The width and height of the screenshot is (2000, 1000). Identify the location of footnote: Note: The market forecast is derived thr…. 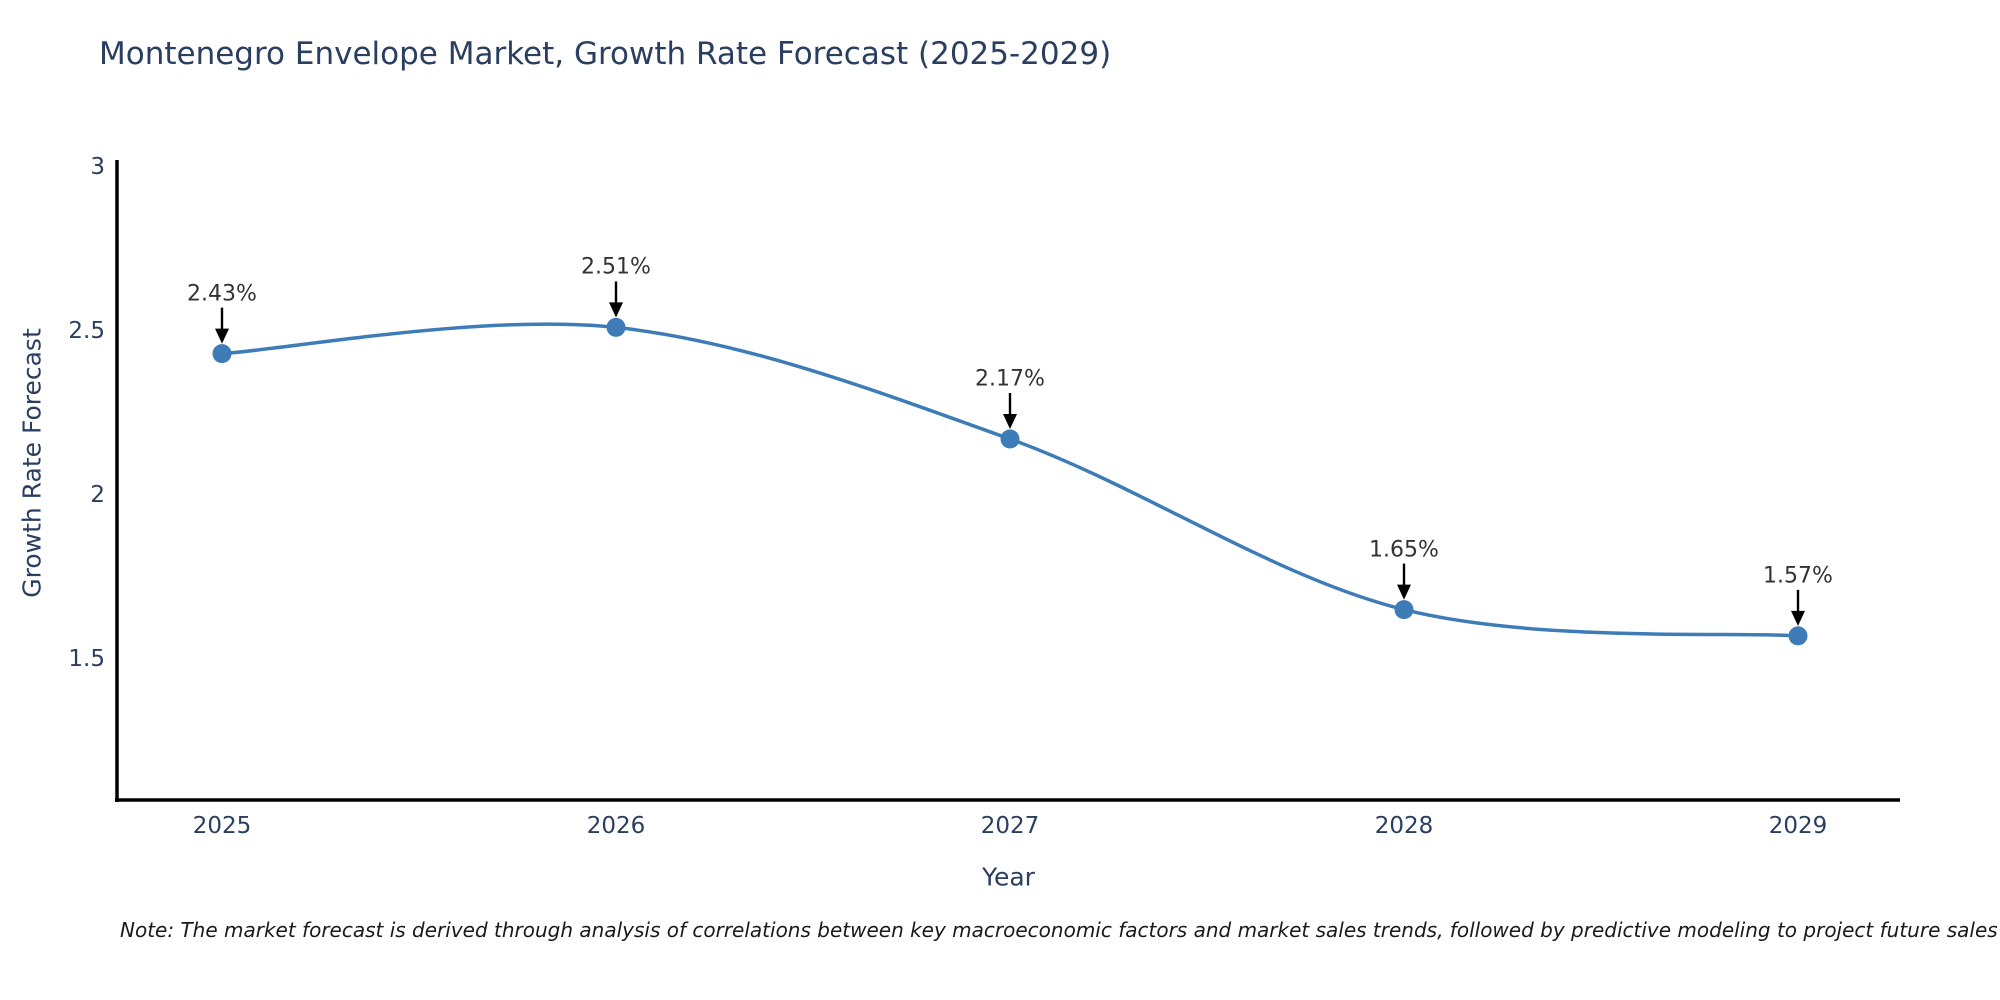
(1059, 930).